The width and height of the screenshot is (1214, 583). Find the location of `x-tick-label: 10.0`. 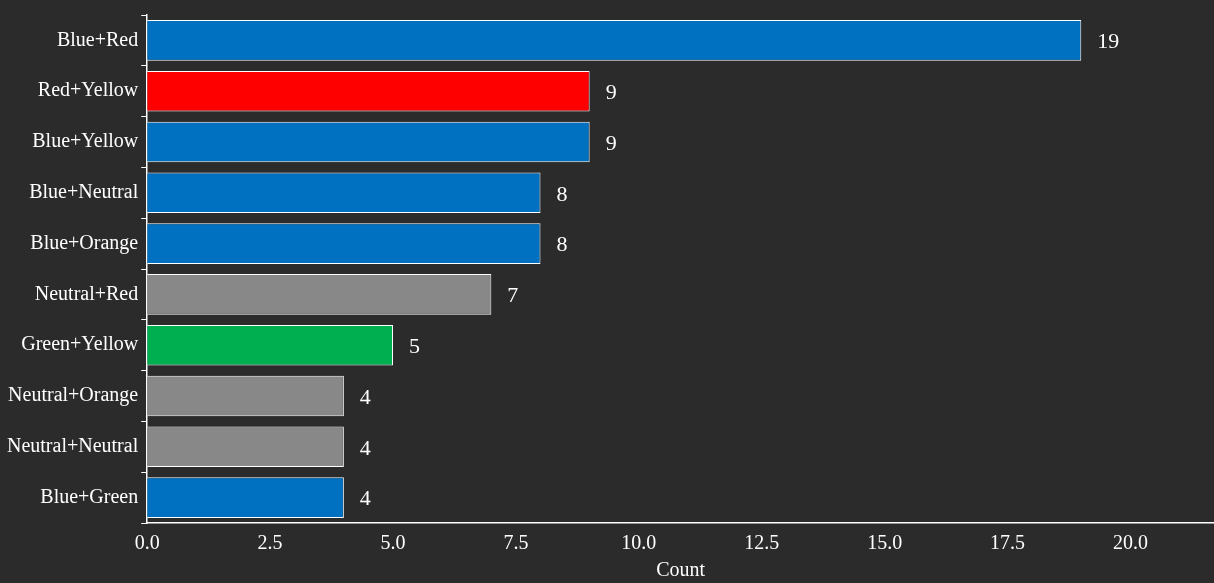

x-tick-label: 10.0 is located at coordinates (639, 542).